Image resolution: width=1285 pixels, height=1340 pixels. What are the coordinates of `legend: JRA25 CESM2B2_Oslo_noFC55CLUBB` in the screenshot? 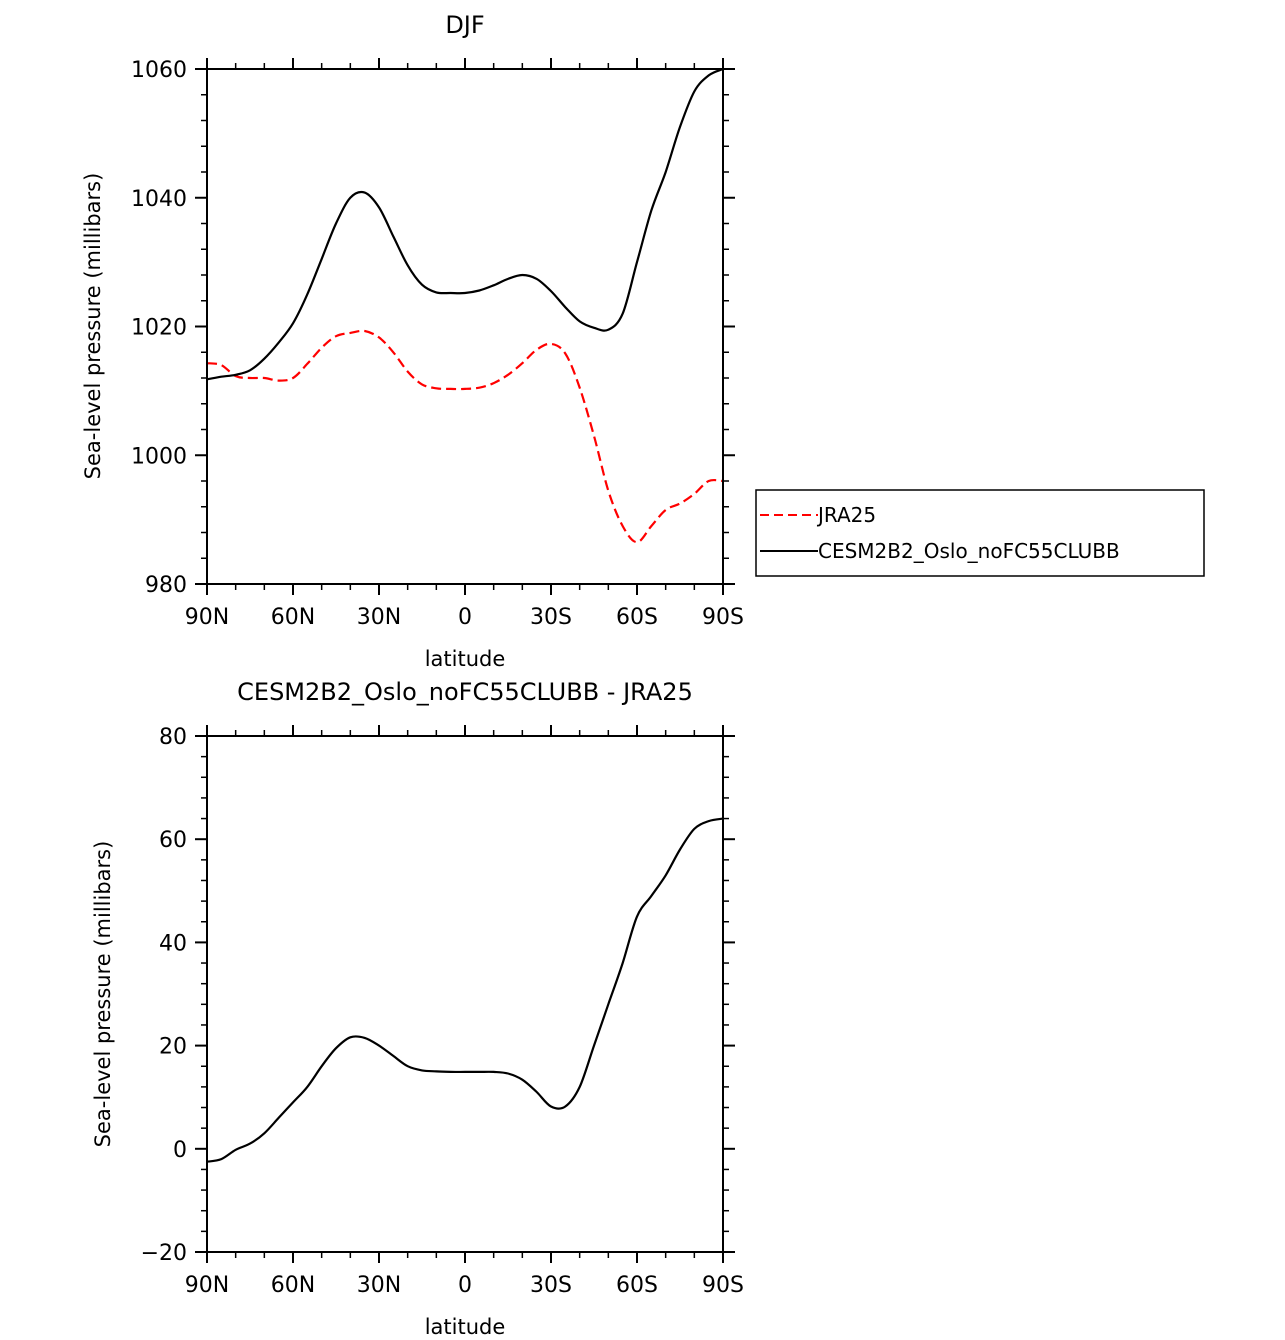 It's located at (980, 533).